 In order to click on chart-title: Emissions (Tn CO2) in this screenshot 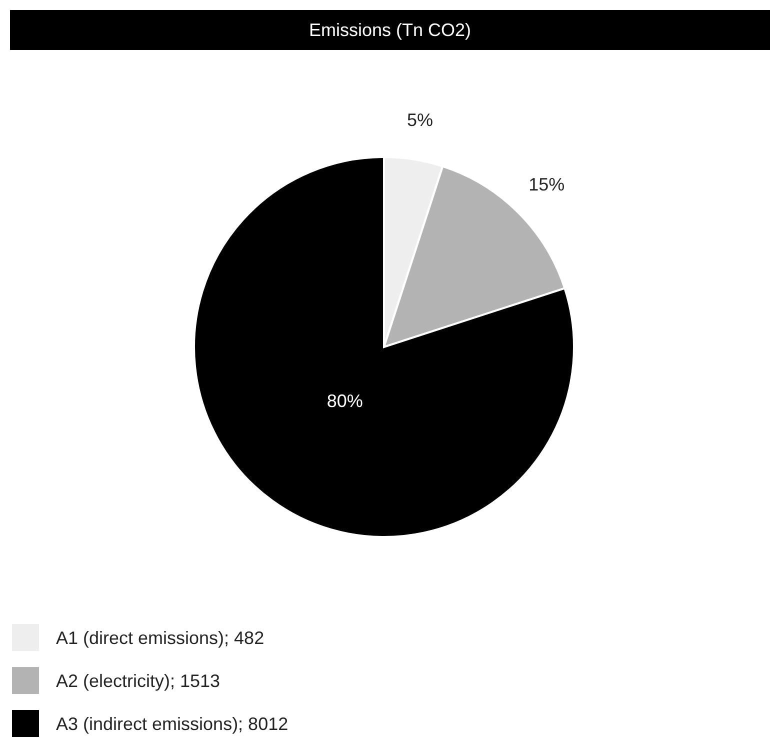, I will do `click(390, 30)`.